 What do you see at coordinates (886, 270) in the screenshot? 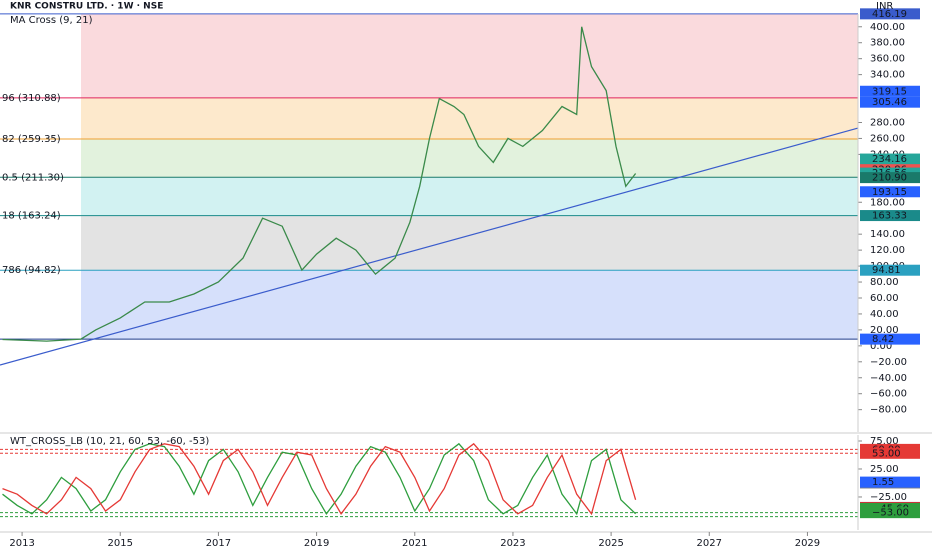
I see `price-tag-label: 94.81` at bounding box center [886, 270].